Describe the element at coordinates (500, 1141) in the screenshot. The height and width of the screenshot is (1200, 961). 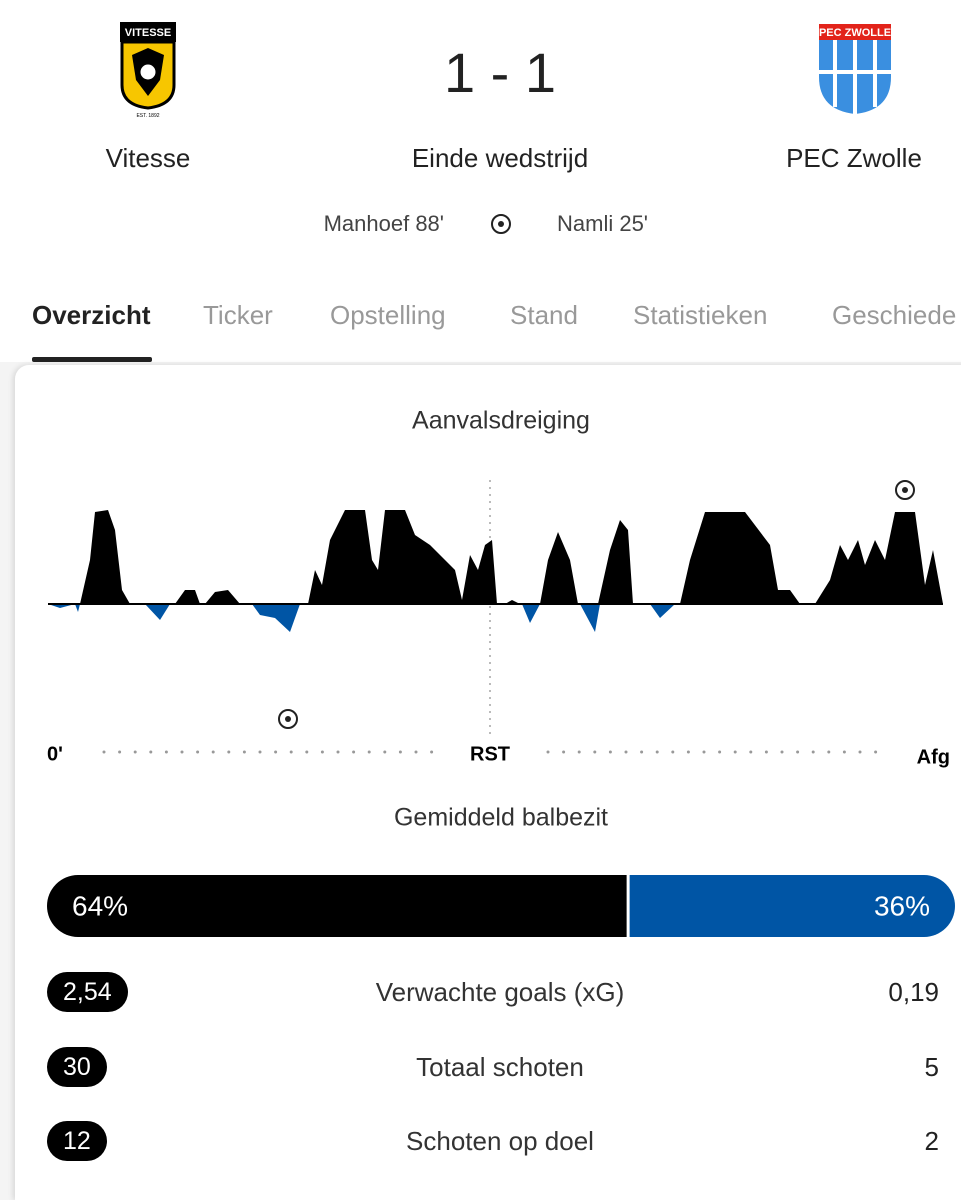
I see `stat-label: Schoten op doel` at that location.